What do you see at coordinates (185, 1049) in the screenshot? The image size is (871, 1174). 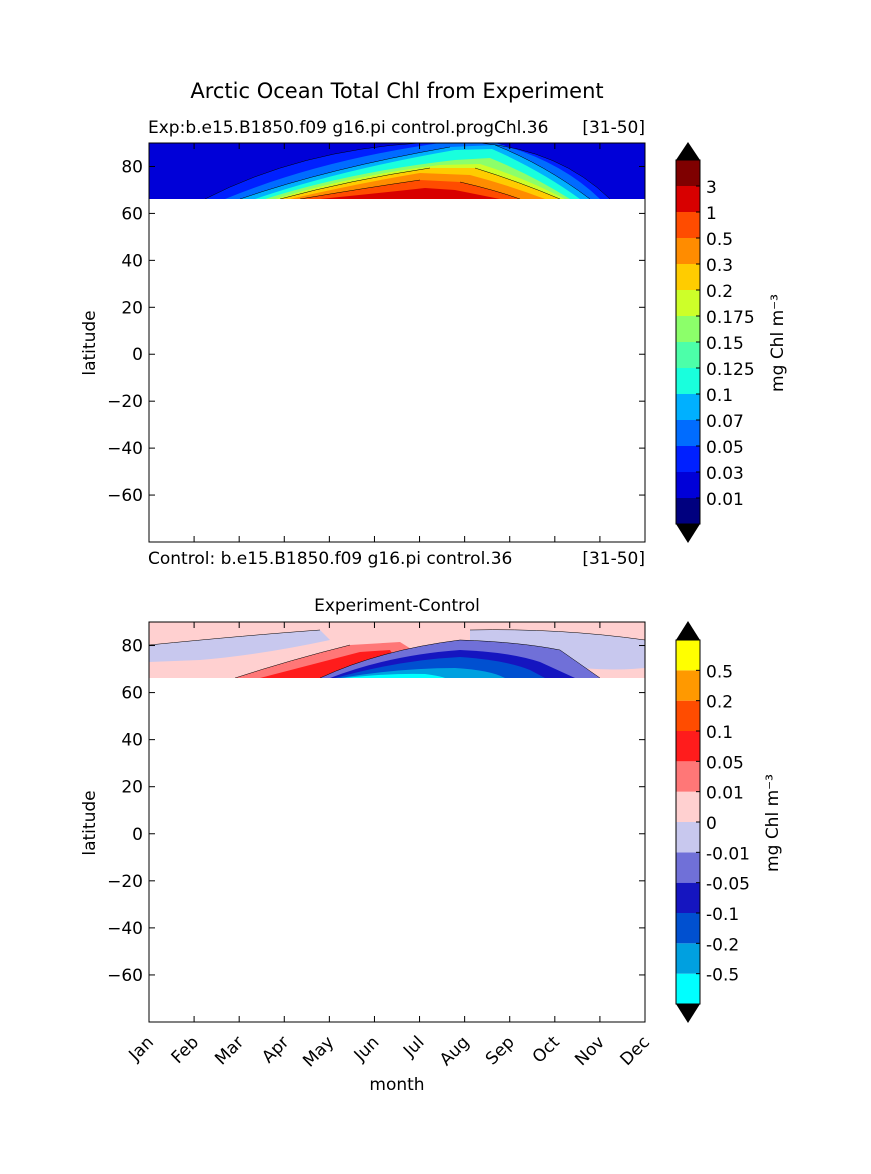 I see `x-tick-label: Feb` at bounding box center [185, 1049].